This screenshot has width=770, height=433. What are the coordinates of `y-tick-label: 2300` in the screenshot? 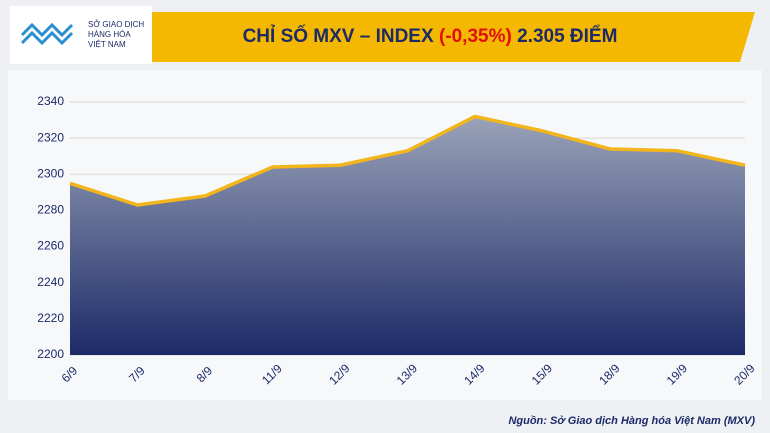 It's located at (50, 173).